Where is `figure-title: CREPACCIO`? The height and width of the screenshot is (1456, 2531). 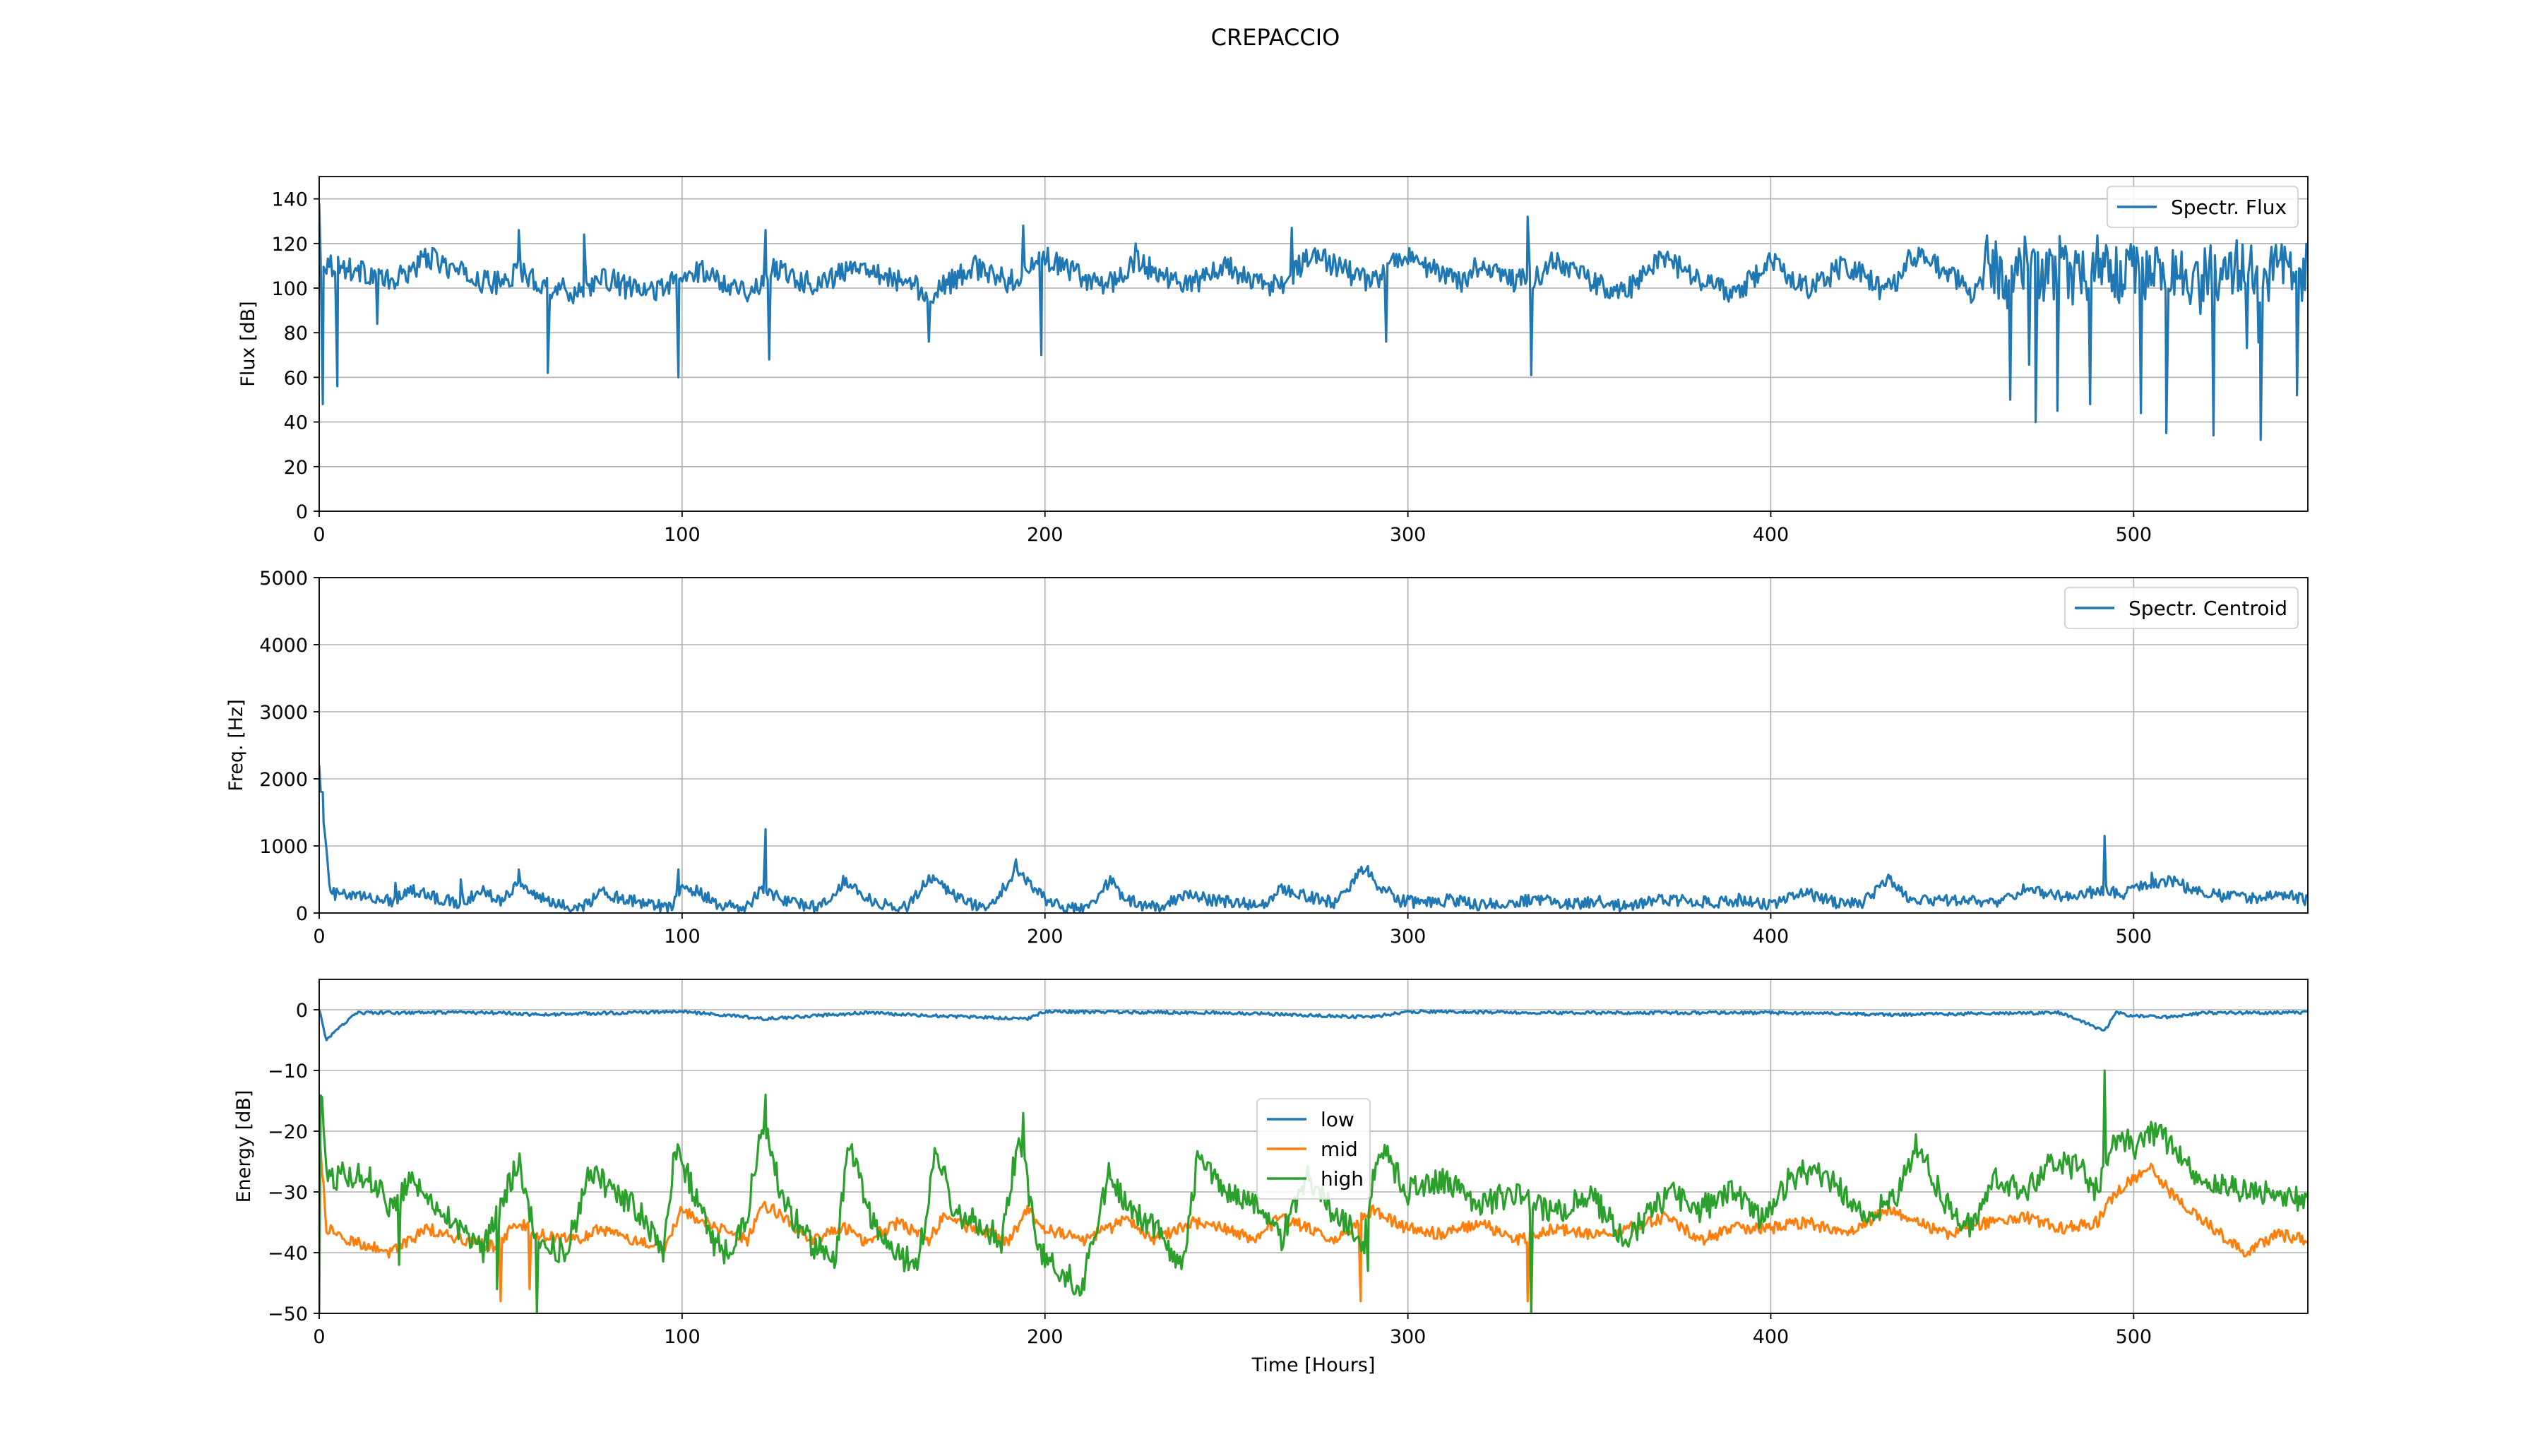
figure-title: CREPACCIO is located at coordinates (1275, 37).